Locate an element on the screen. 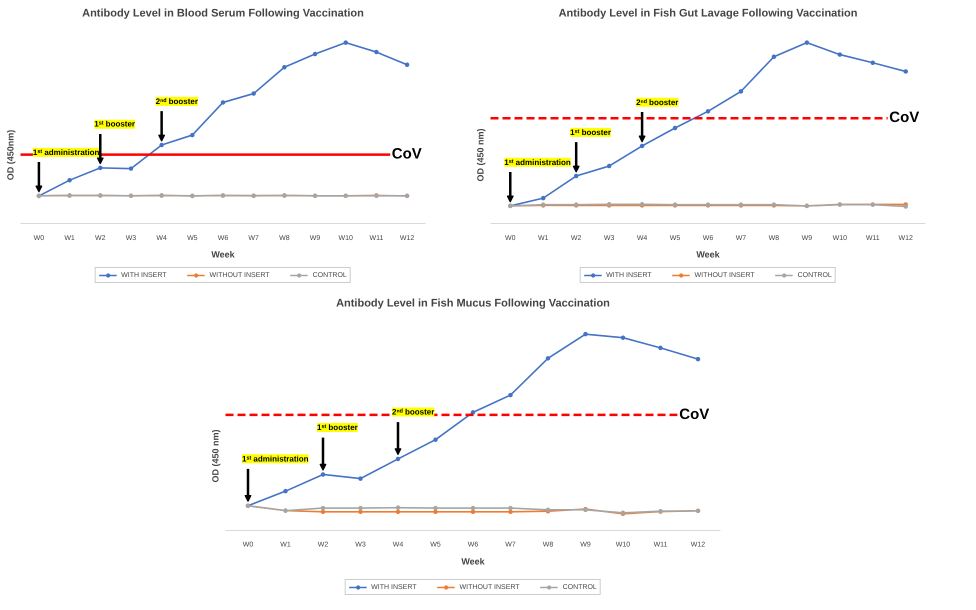 The width and height of the screenshot is (976, 610). chart-title: Antibody Level in Fish Gut Lavage Following Vaccination is located at coordinates (708, 14).